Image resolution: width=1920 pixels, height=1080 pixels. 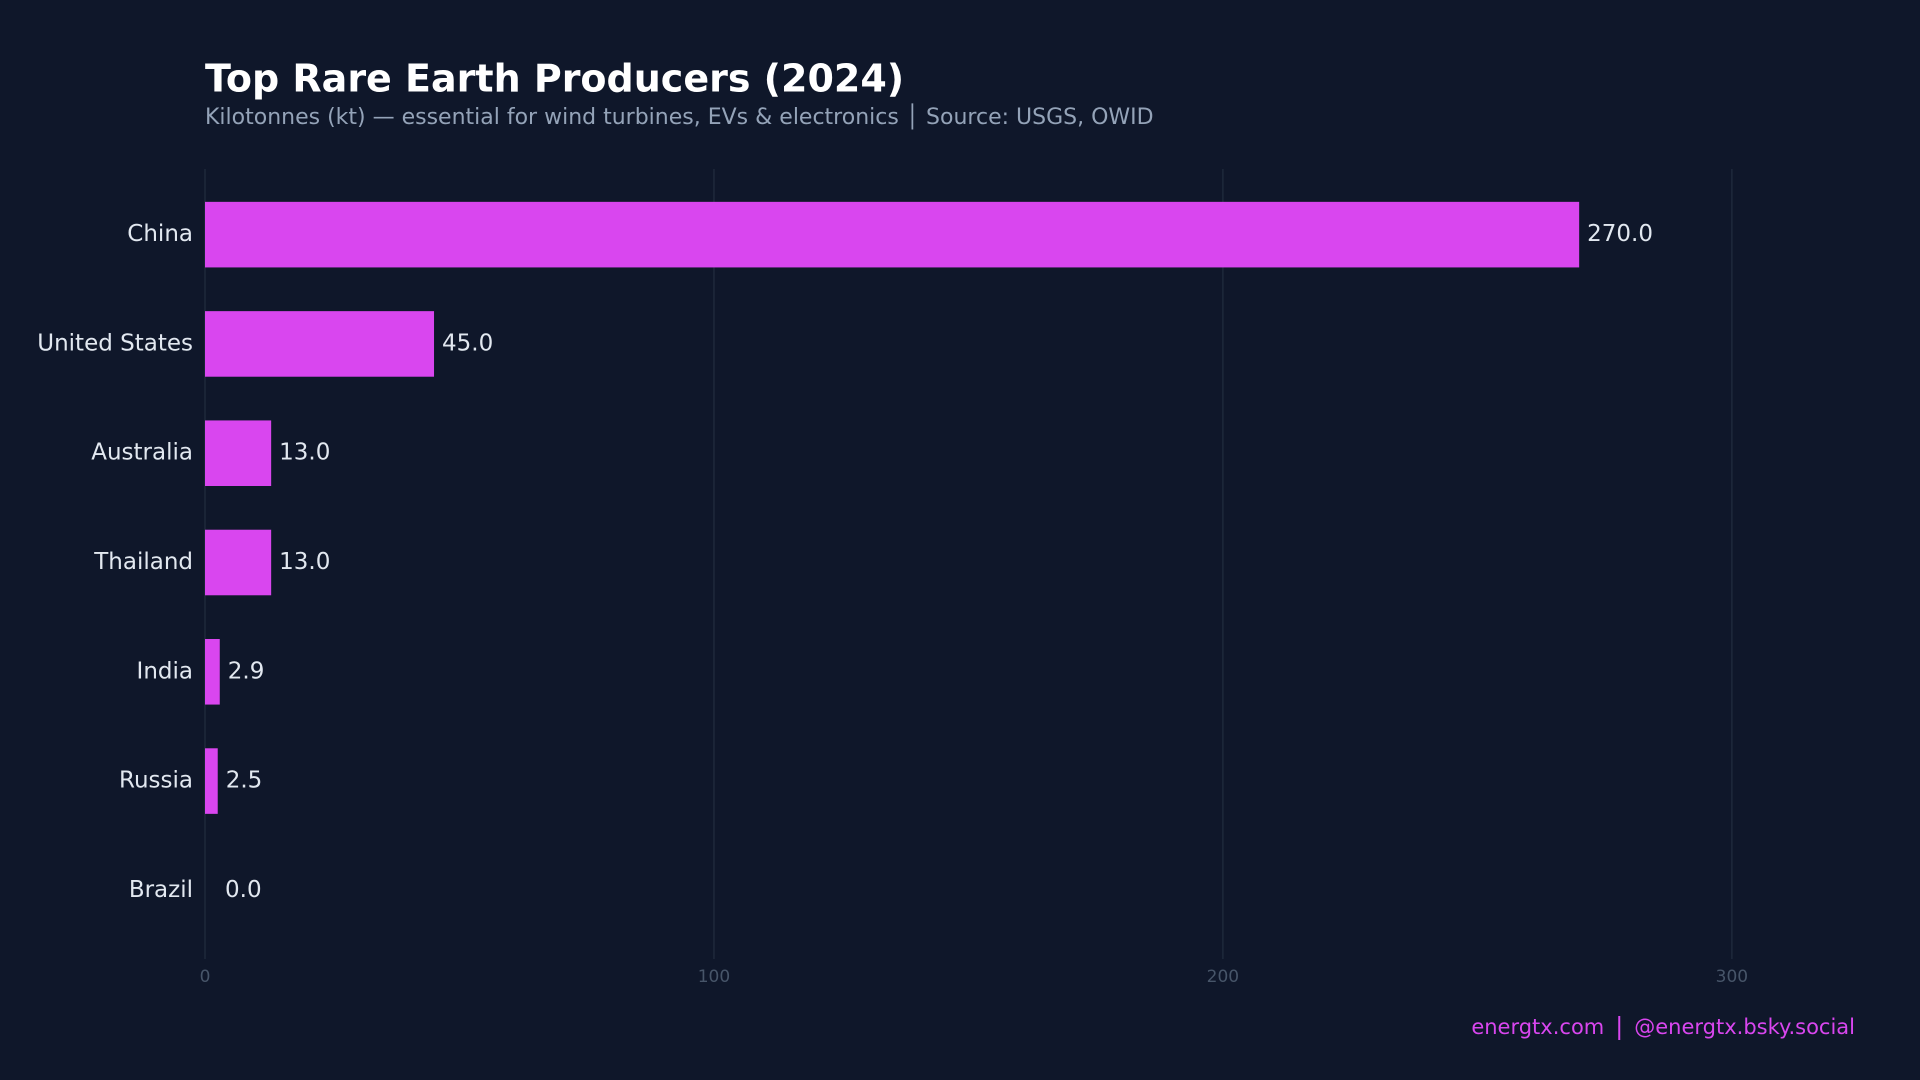 What do you see at coordinates (143, 562) in the screenshot?
I see `y-tick-label: Thailand` at bounding box center [143, 562].